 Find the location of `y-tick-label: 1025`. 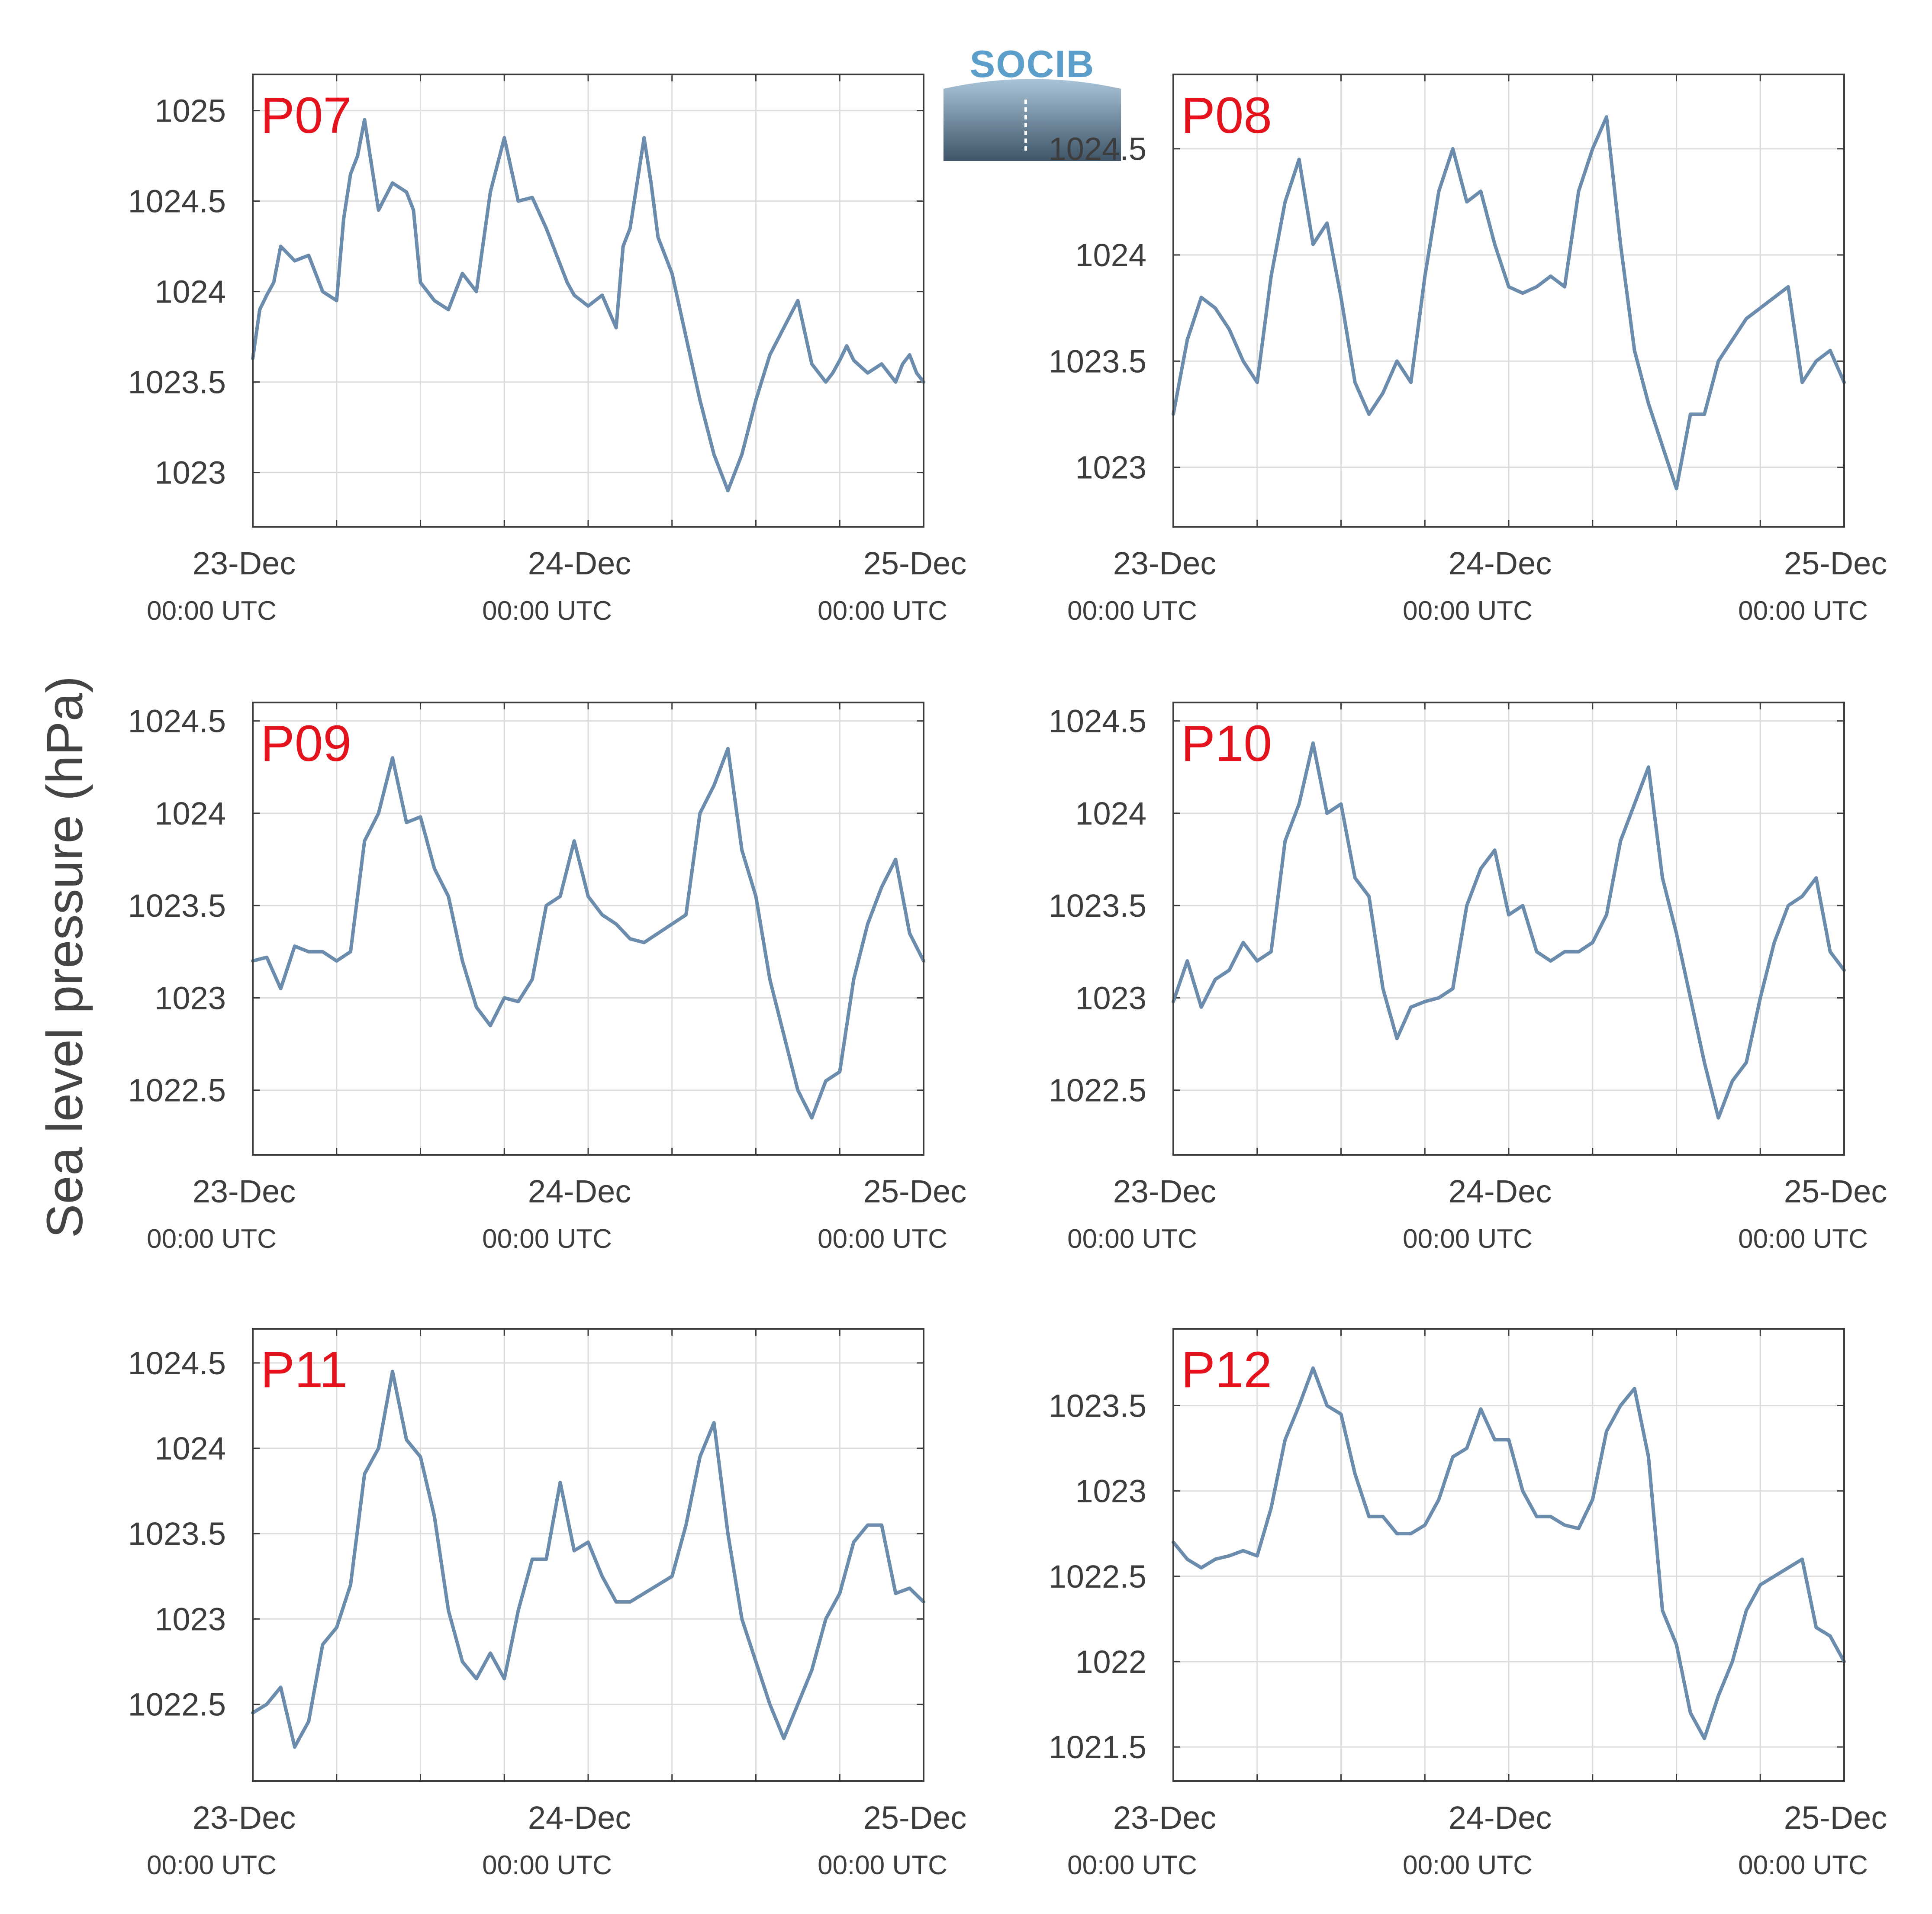

y-tick-label: 1025 is located at coordinates (190, 111).